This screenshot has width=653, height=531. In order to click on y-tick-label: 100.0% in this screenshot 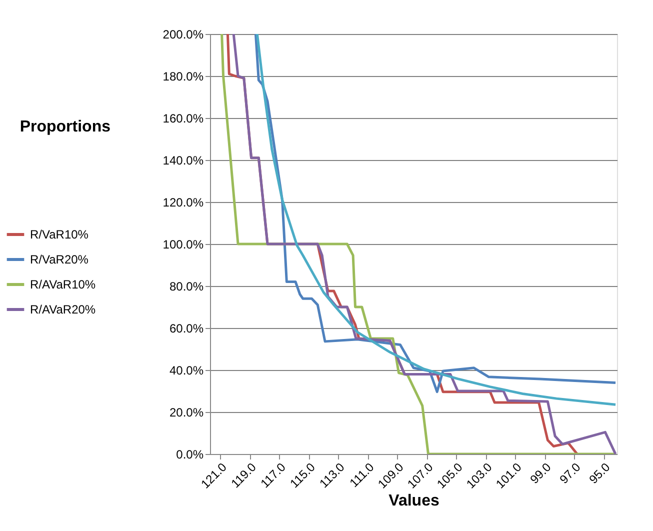, I will do `click(183, 245)`.